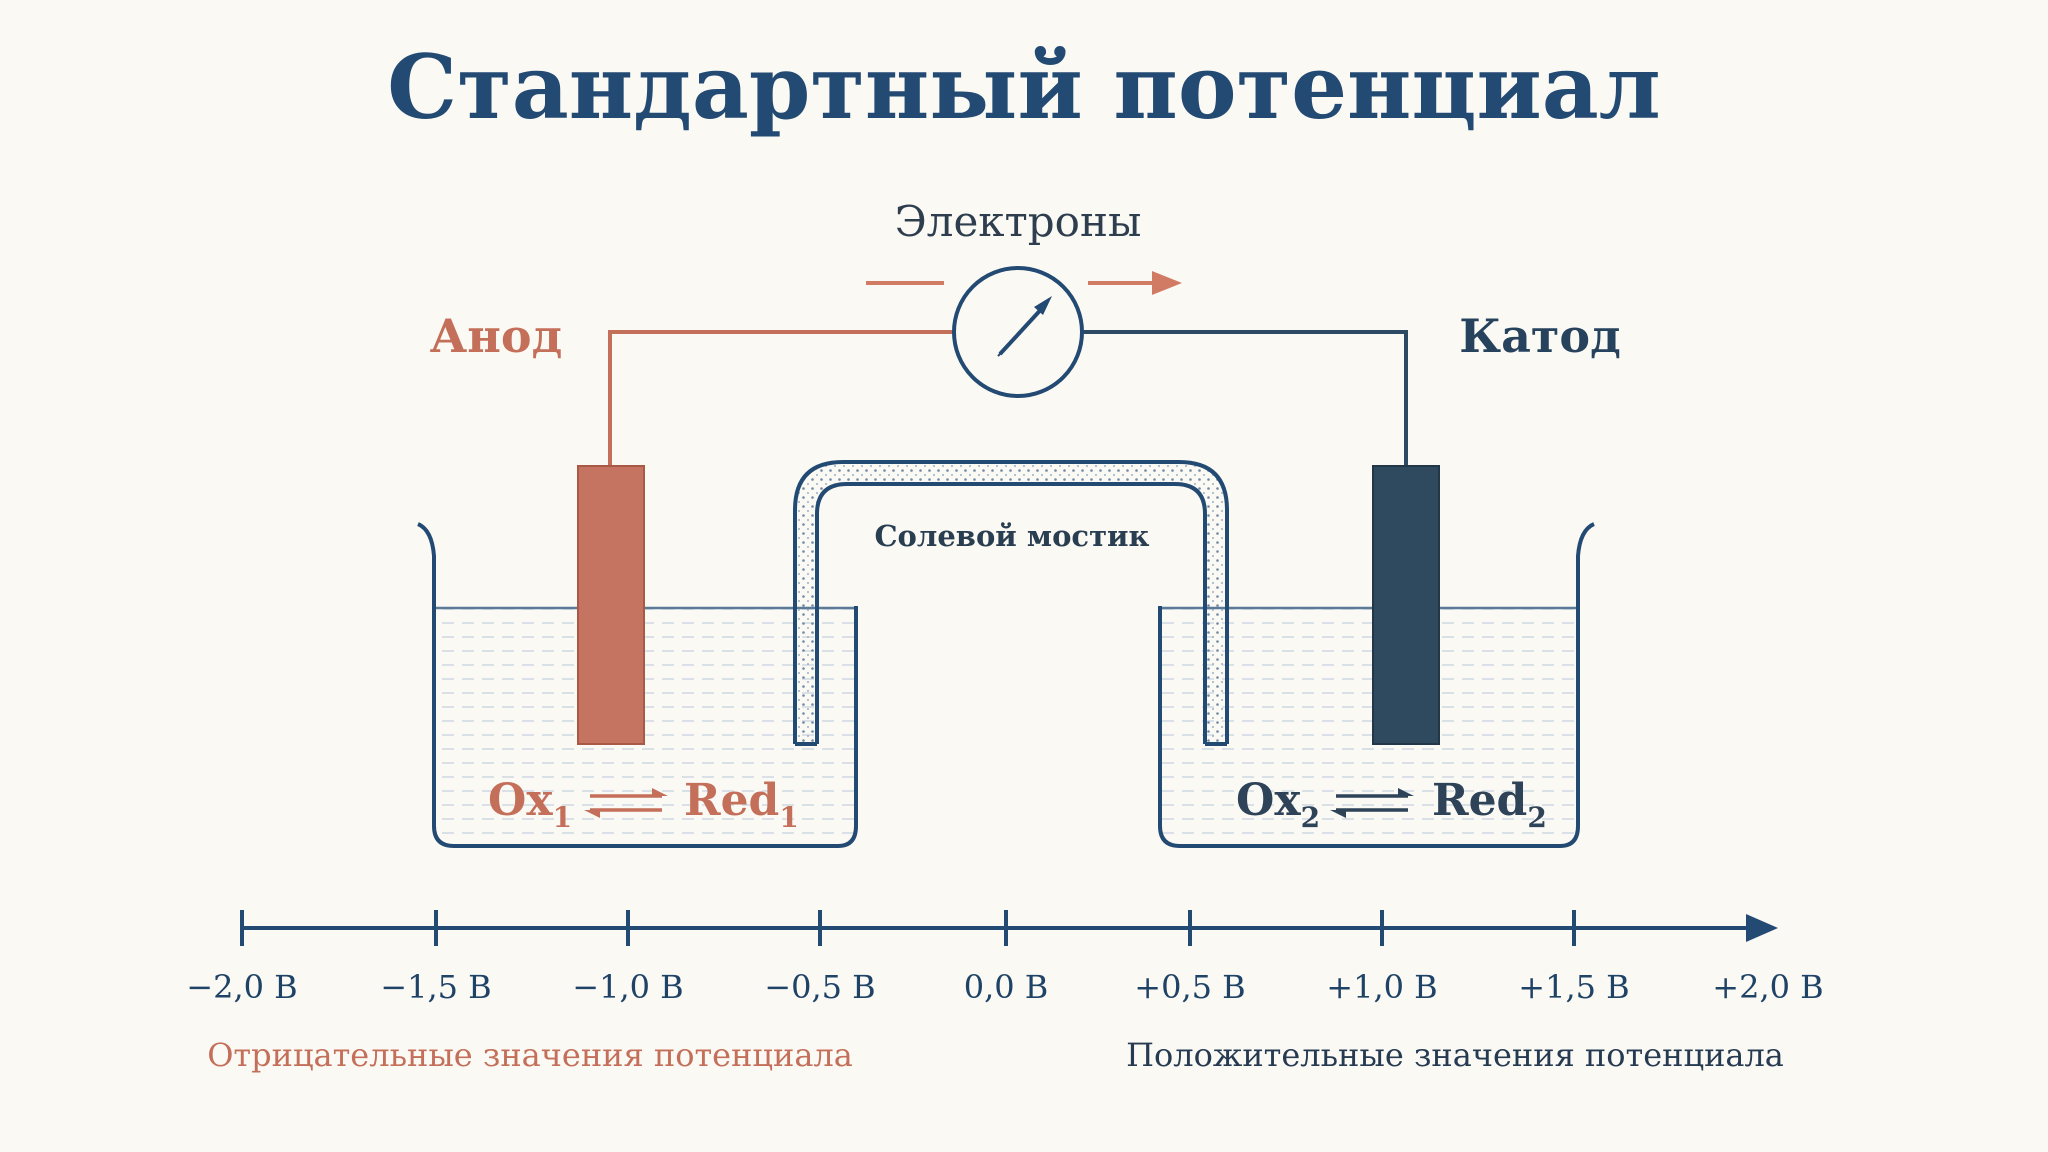  I want to click on left-ox: Ox, so click(520, 800).